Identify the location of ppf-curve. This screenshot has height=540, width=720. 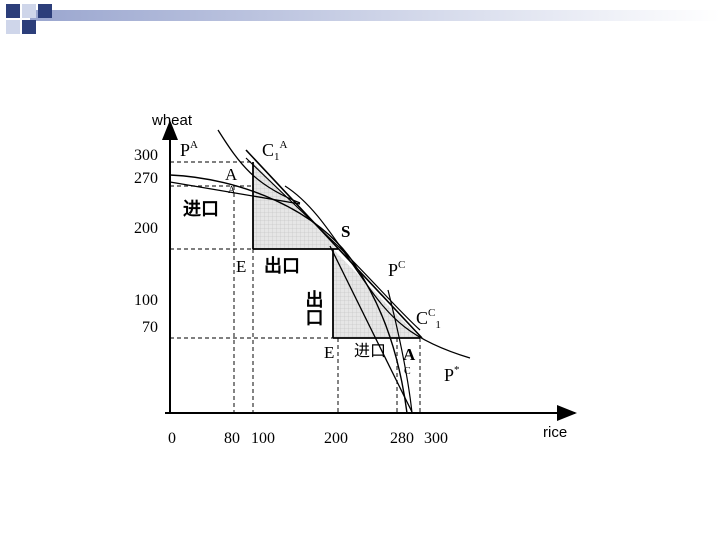
(288, 294).